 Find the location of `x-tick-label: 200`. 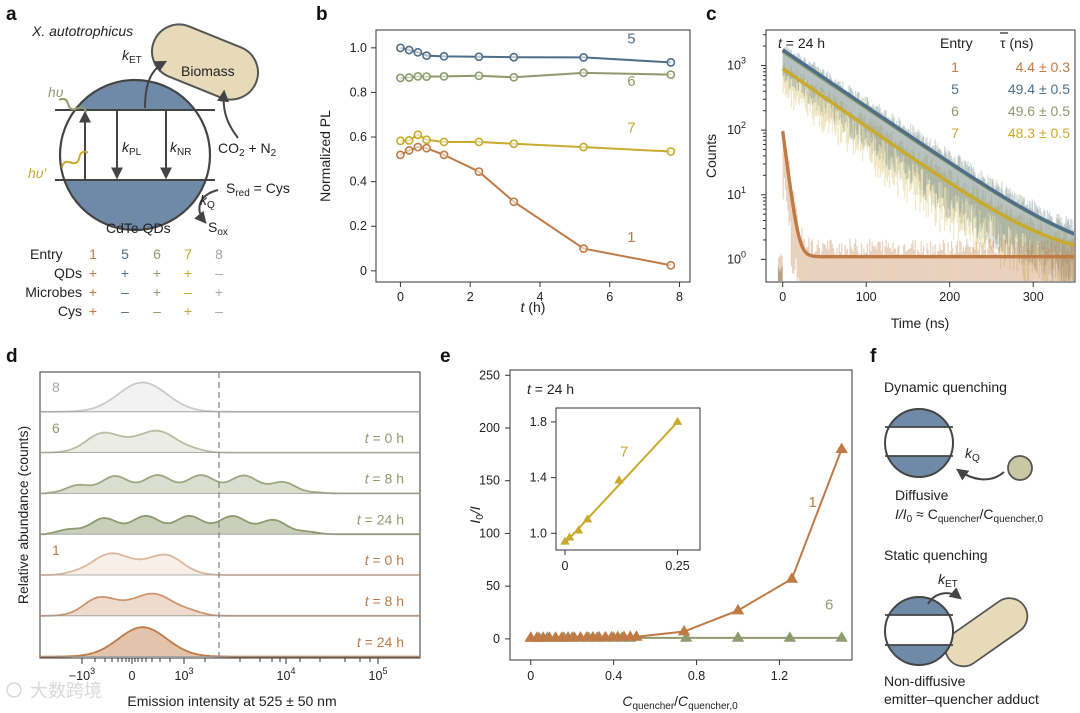

x-tick-label: 200 is located at coordinates (949, 297).